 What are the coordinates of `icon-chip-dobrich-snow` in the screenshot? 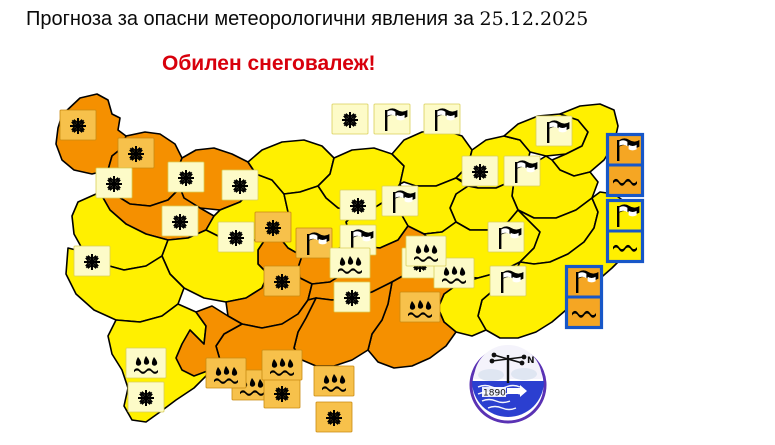 It's located at (480, 171).